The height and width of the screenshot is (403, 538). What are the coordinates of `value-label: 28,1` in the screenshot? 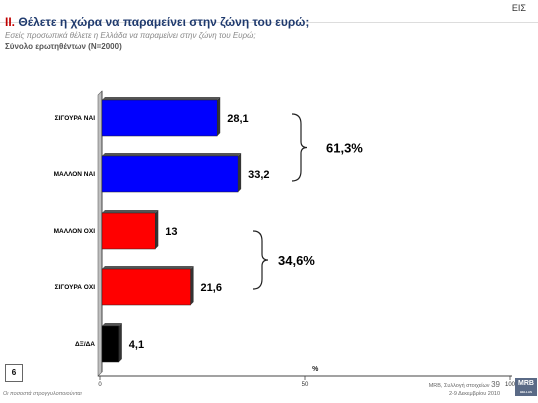 It's located at (237, 119).